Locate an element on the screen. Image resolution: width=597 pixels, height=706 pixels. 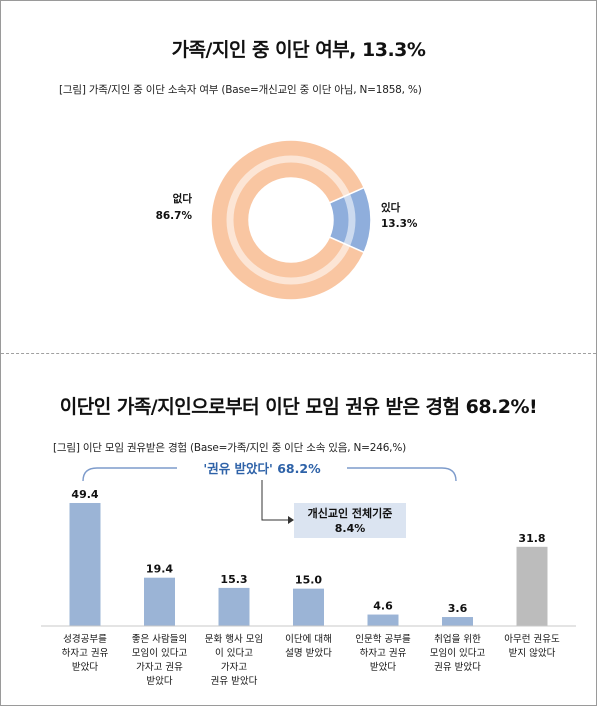
bar-category-label-1: 좋은 사람들의 모임이 있다고 가자고 권유 받았다 is located at coordinates (160, 660).